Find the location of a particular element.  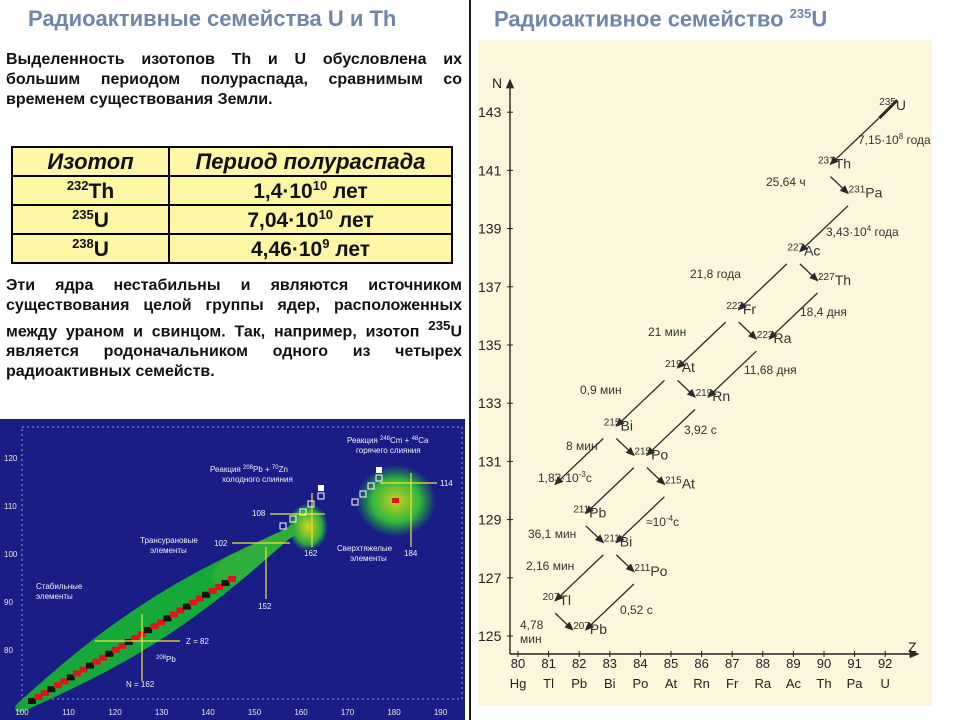

pb208-label: 208Pb is located at coordinates (166, 659).